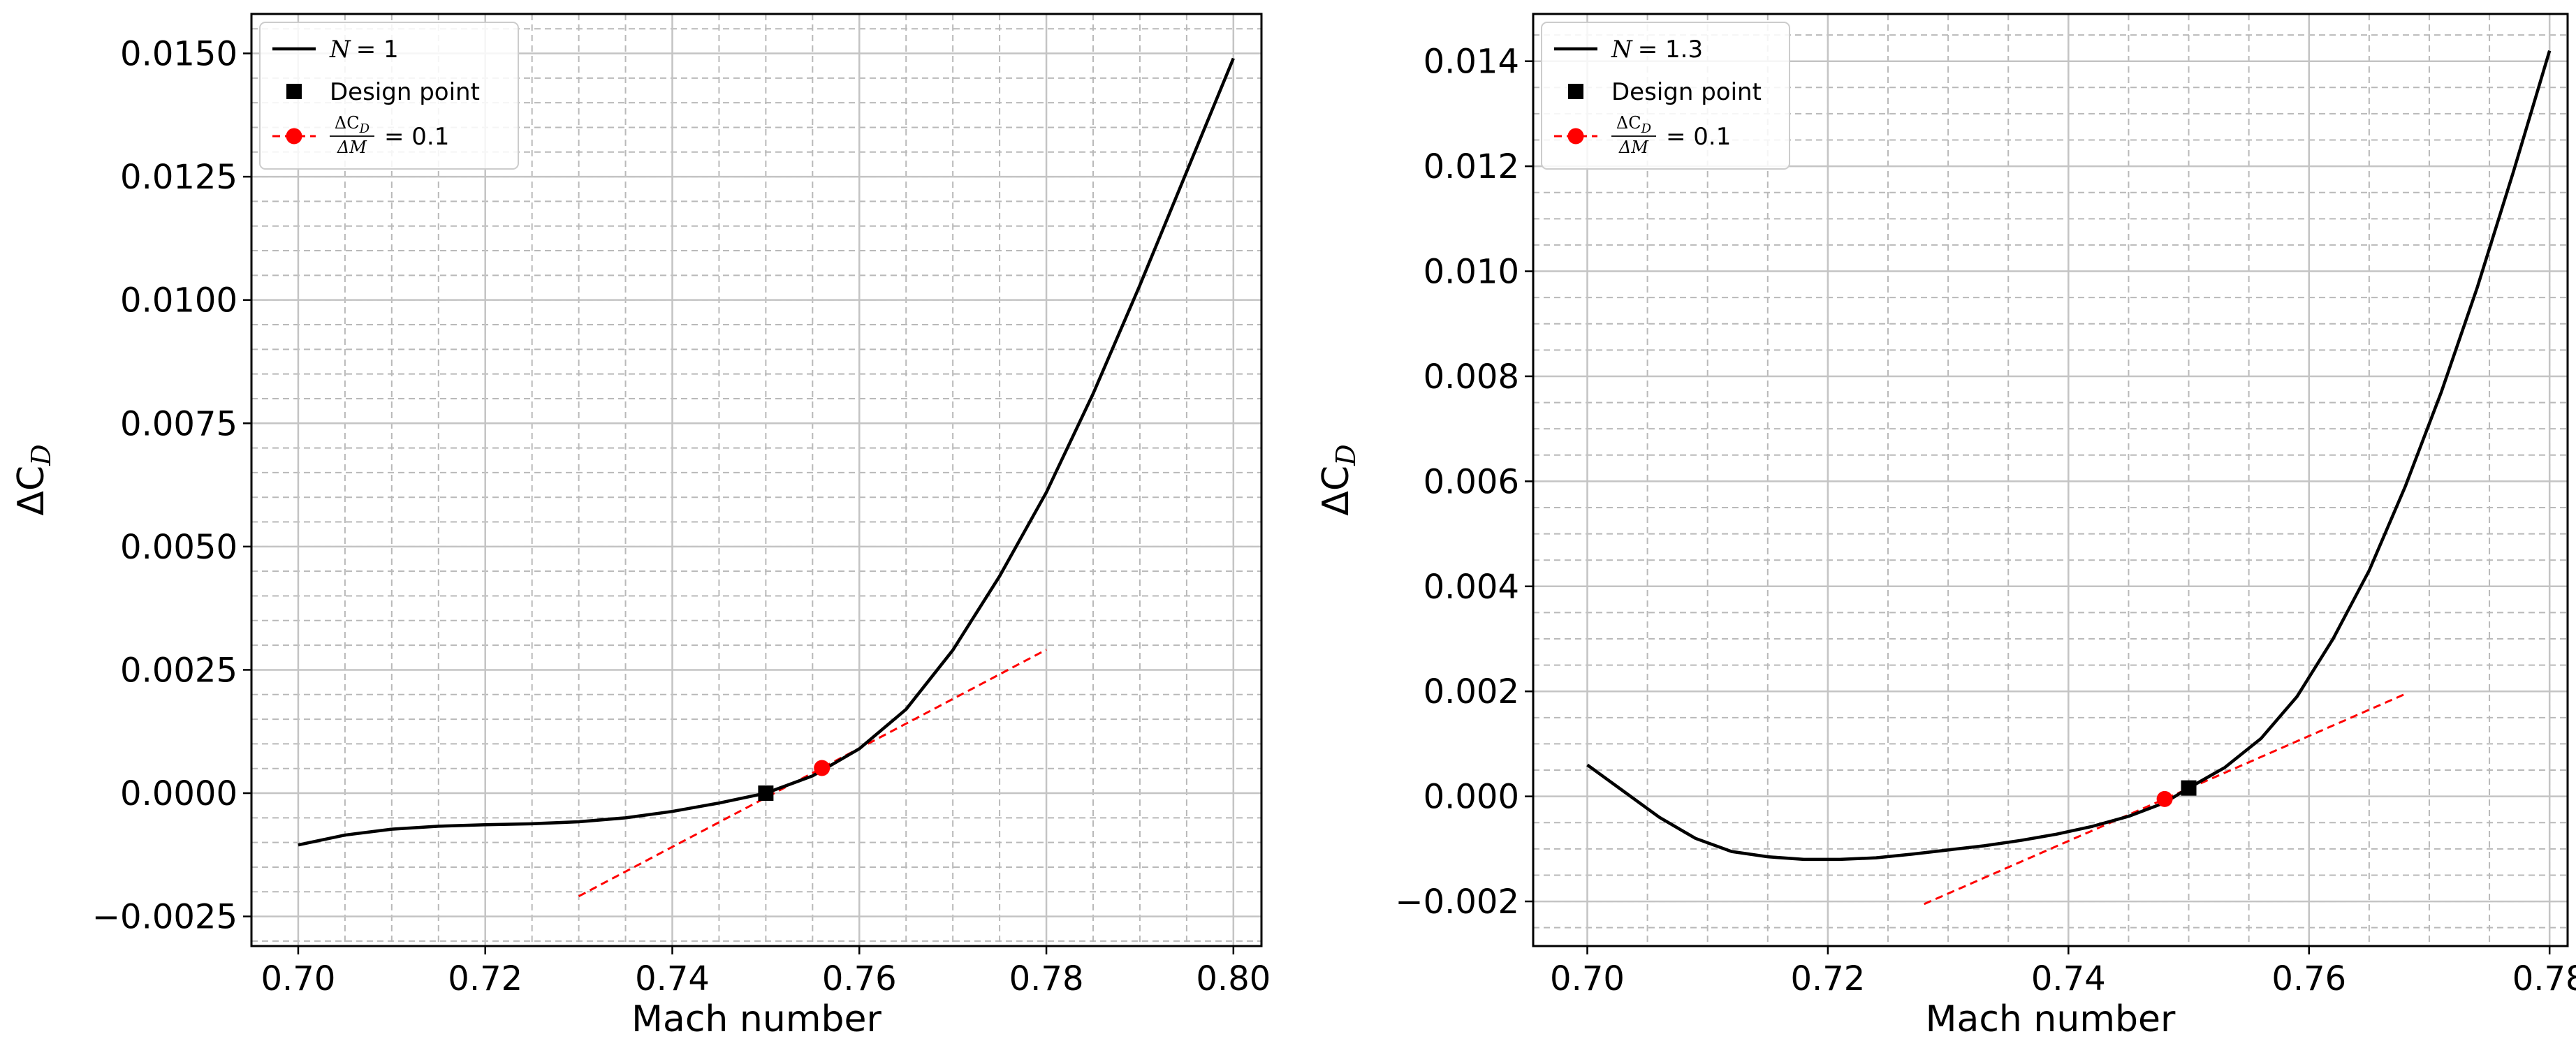 The image size is (2576, 1041). What do you see at coordinates (1471, 481) in the screenshot?
I see `y-tick-label: 0.006` at bounding box center [1471, 481].